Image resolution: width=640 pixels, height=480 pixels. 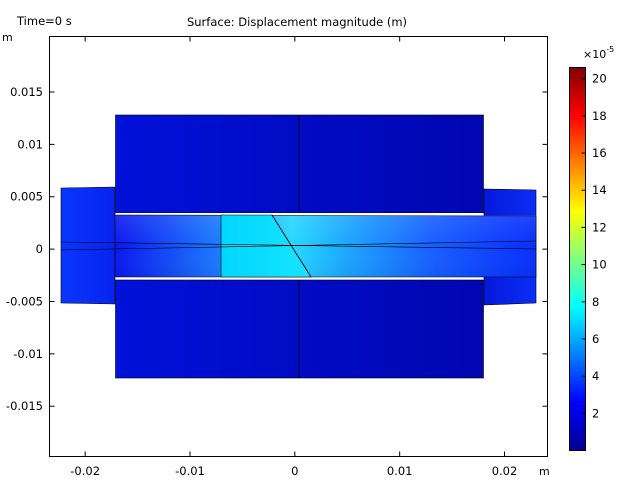 What do you see at coordinates (610, 49) in the screenshot?
I see `colorbar-exponent-power: -5` at bounding box center [610, 49].